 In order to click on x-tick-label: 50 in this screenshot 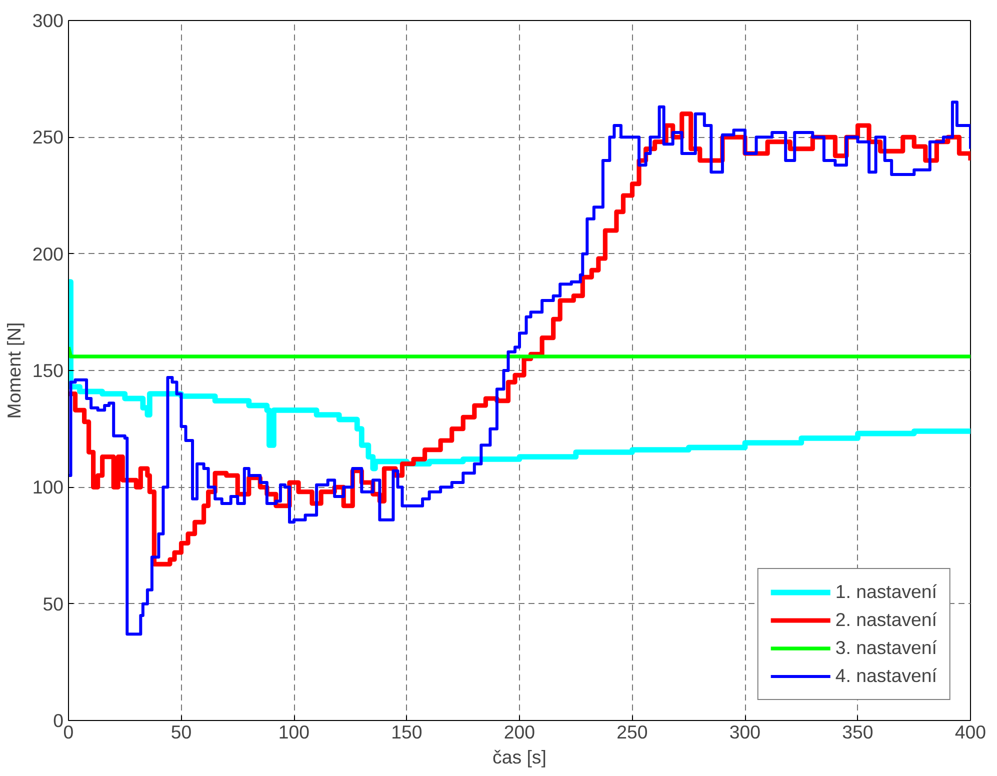, I will do `click(181, 732)`.